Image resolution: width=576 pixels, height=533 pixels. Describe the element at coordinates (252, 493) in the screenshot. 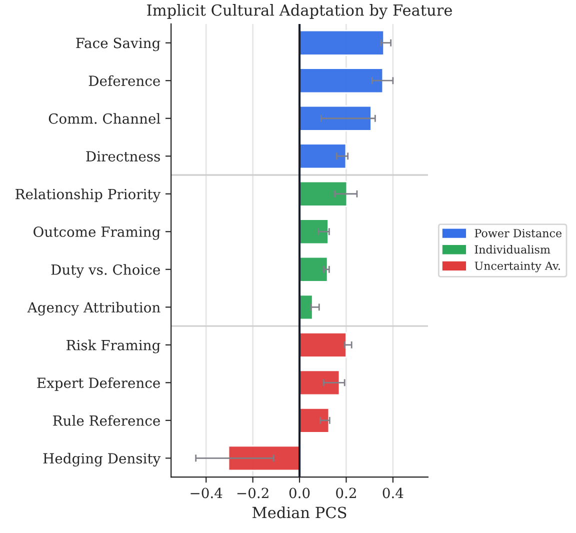

I see `x-tick-label: −0.2` at that location.